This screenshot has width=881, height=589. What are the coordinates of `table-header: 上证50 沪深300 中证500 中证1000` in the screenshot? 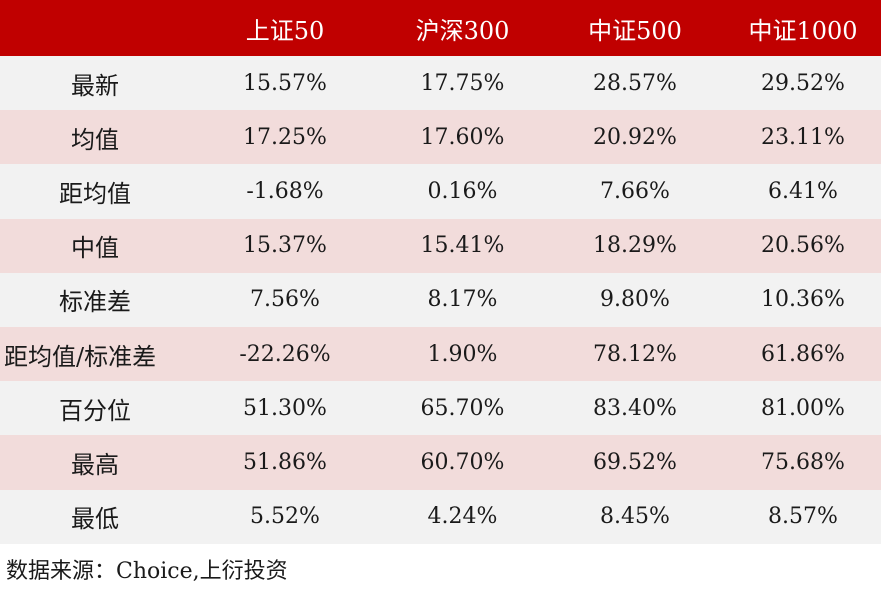 It's located at (440, 28).